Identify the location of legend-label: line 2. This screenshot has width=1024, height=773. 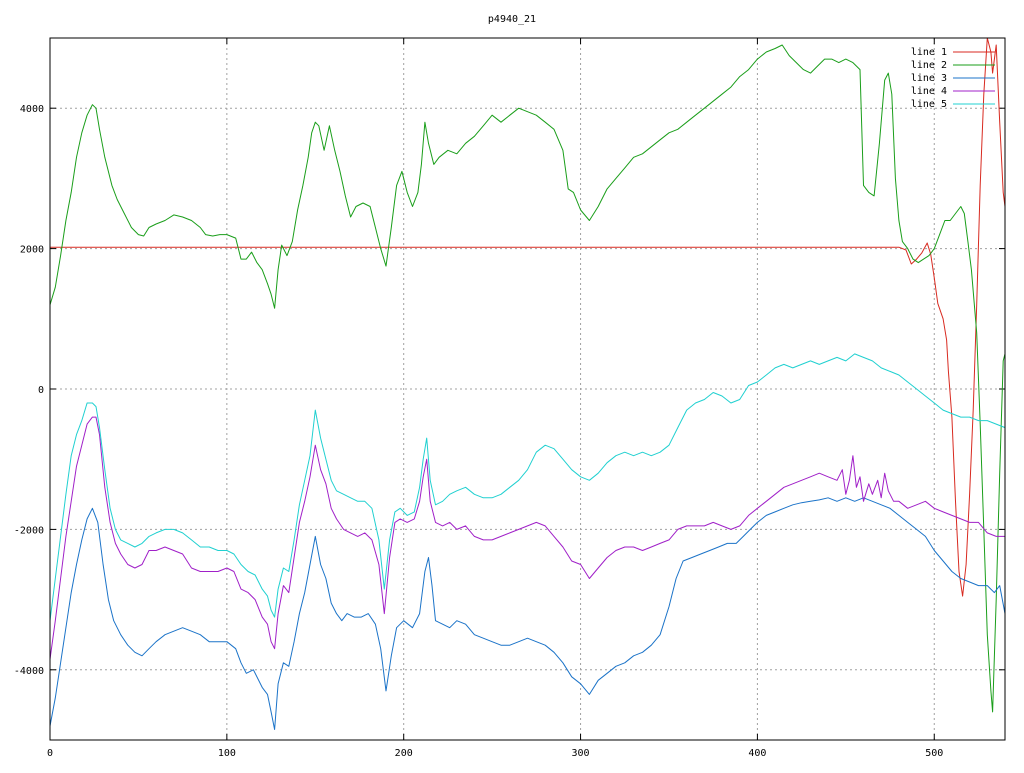
(929, 65).